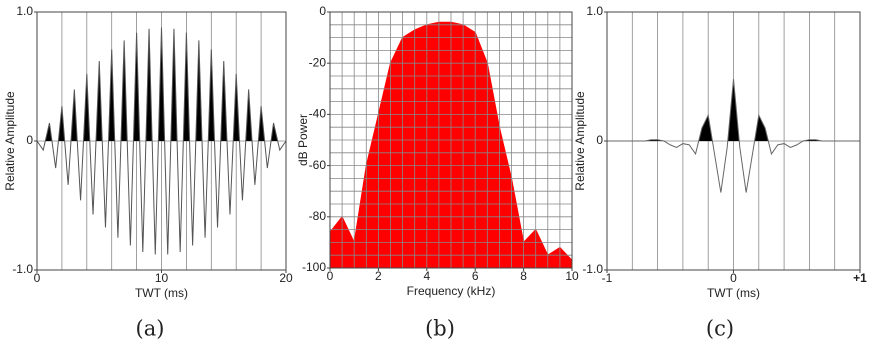 The image size is (876, 354). What do you see at coordinates (318, 216) in the screenshot?
I see `y-tick-label: -80` at bounding box center [318, 216].